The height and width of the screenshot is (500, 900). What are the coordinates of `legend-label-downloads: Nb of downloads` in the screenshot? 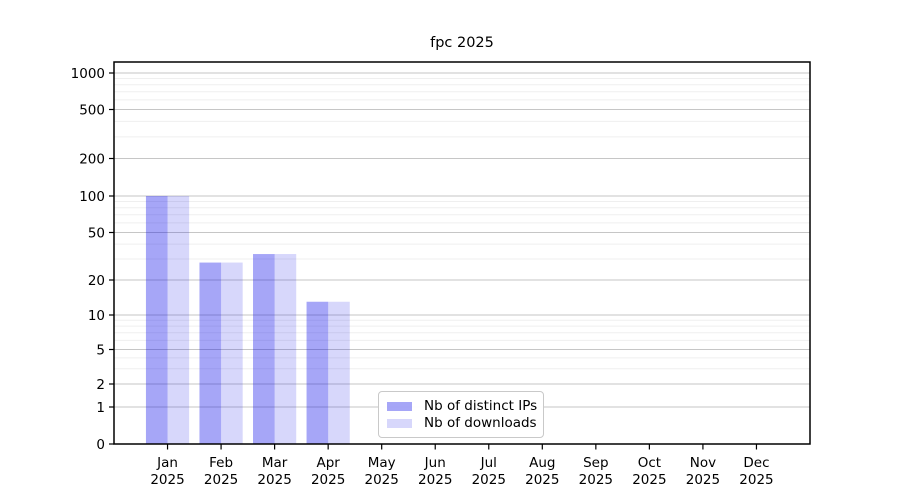 It's located at (480, 422).